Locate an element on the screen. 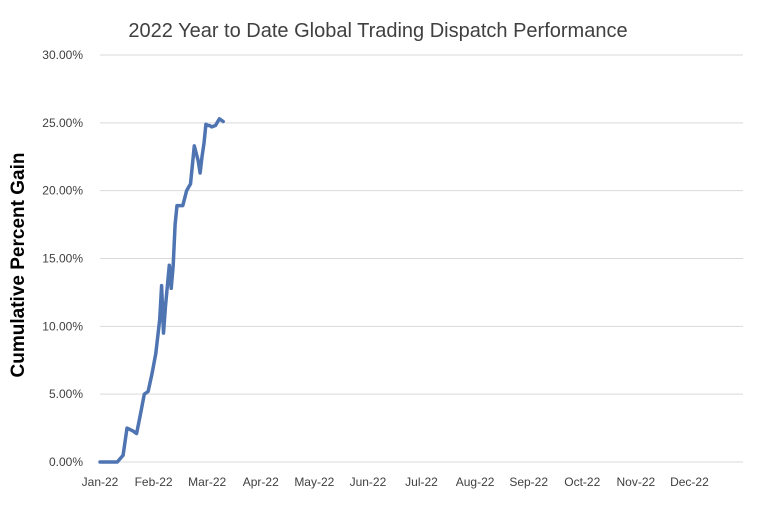 The height and width of the screenshot is (521, 768). x-tick-label: Aug-22 is located at coordinates (475, 482).